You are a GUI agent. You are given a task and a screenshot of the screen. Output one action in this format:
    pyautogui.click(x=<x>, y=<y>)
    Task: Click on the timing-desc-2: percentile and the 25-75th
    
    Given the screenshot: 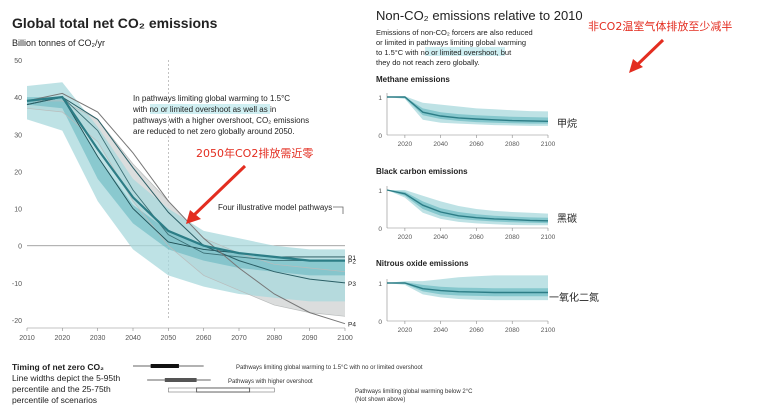 What is the action you would take?
    pyautogui.click(x=61, y=389)
    